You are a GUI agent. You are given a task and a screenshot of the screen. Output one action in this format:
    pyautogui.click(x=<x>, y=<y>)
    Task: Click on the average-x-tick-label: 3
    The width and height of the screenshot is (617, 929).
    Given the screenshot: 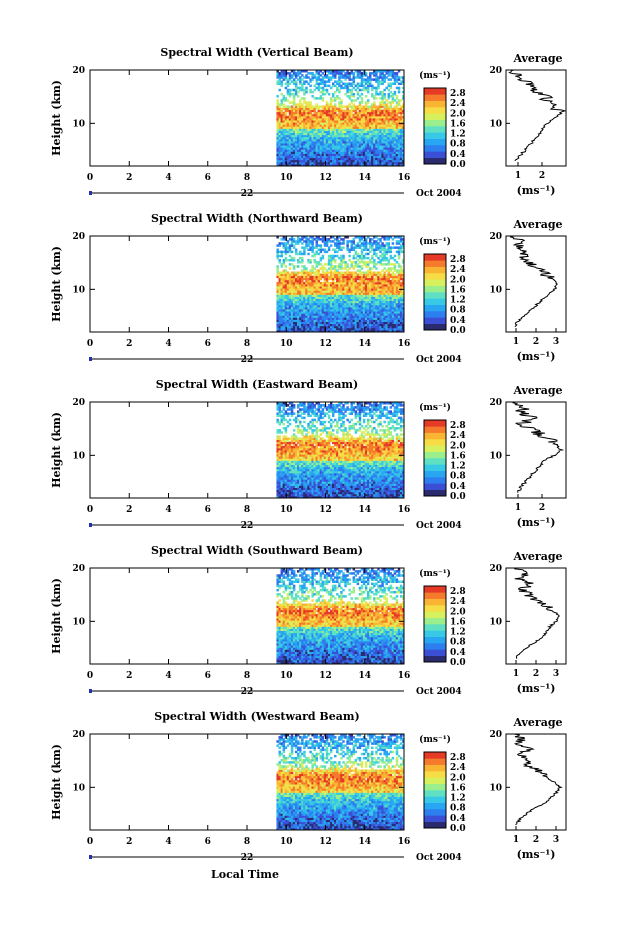 What is the action you would take?
    pyautogui.click(x=556, y=342)
    